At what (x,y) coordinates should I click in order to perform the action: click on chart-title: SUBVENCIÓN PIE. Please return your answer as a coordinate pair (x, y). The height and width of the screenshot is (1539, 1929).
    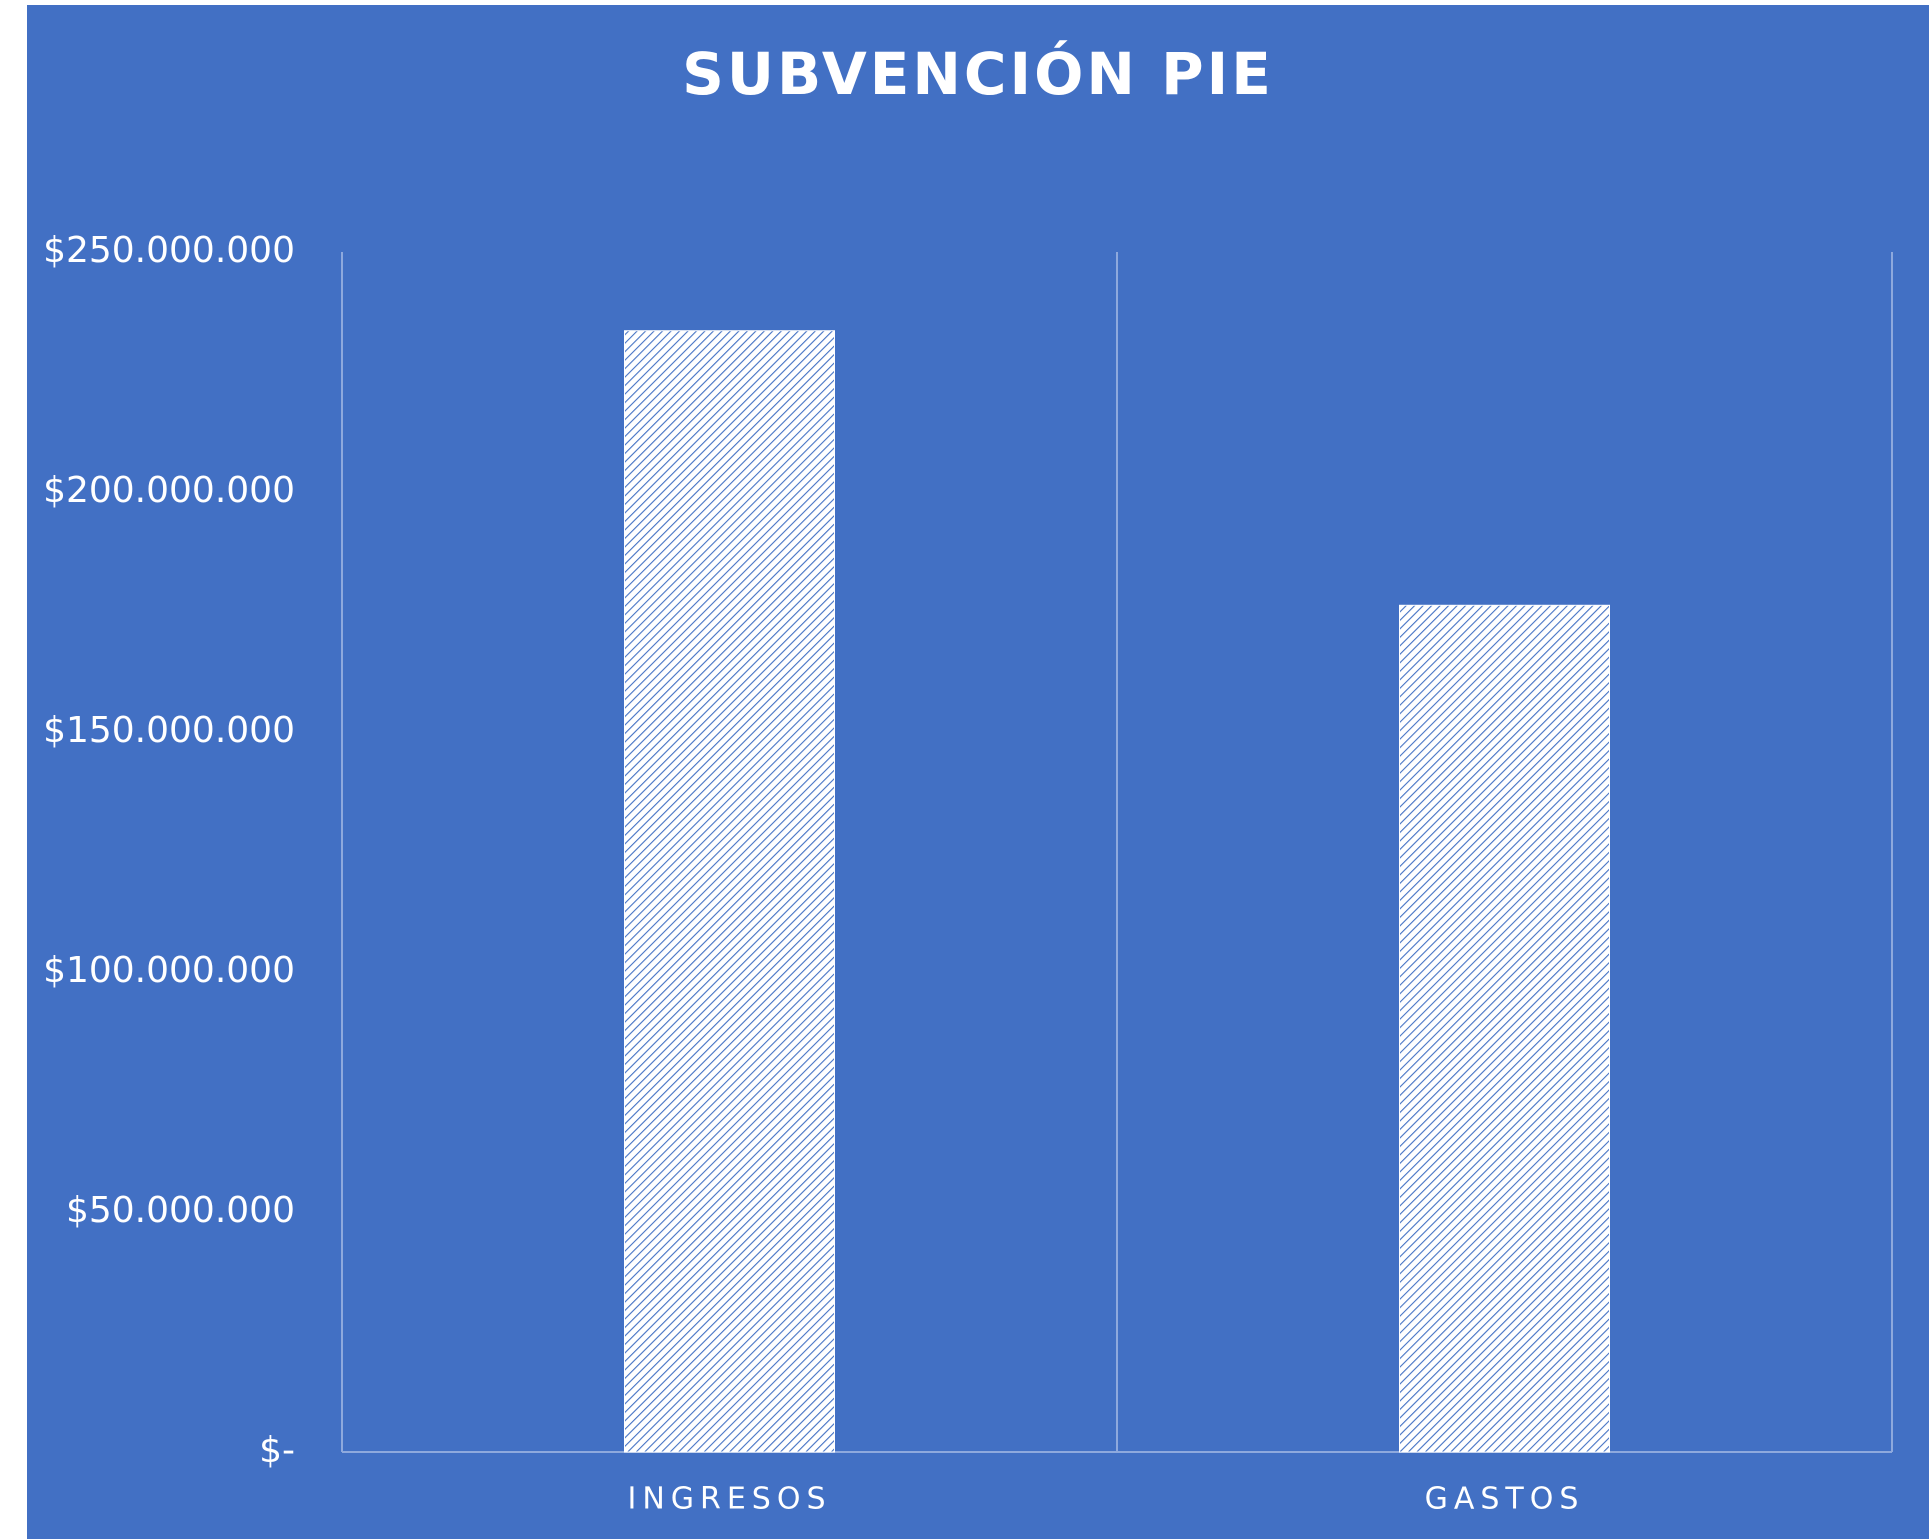
    Looking at the image, I should click on (978, 73).